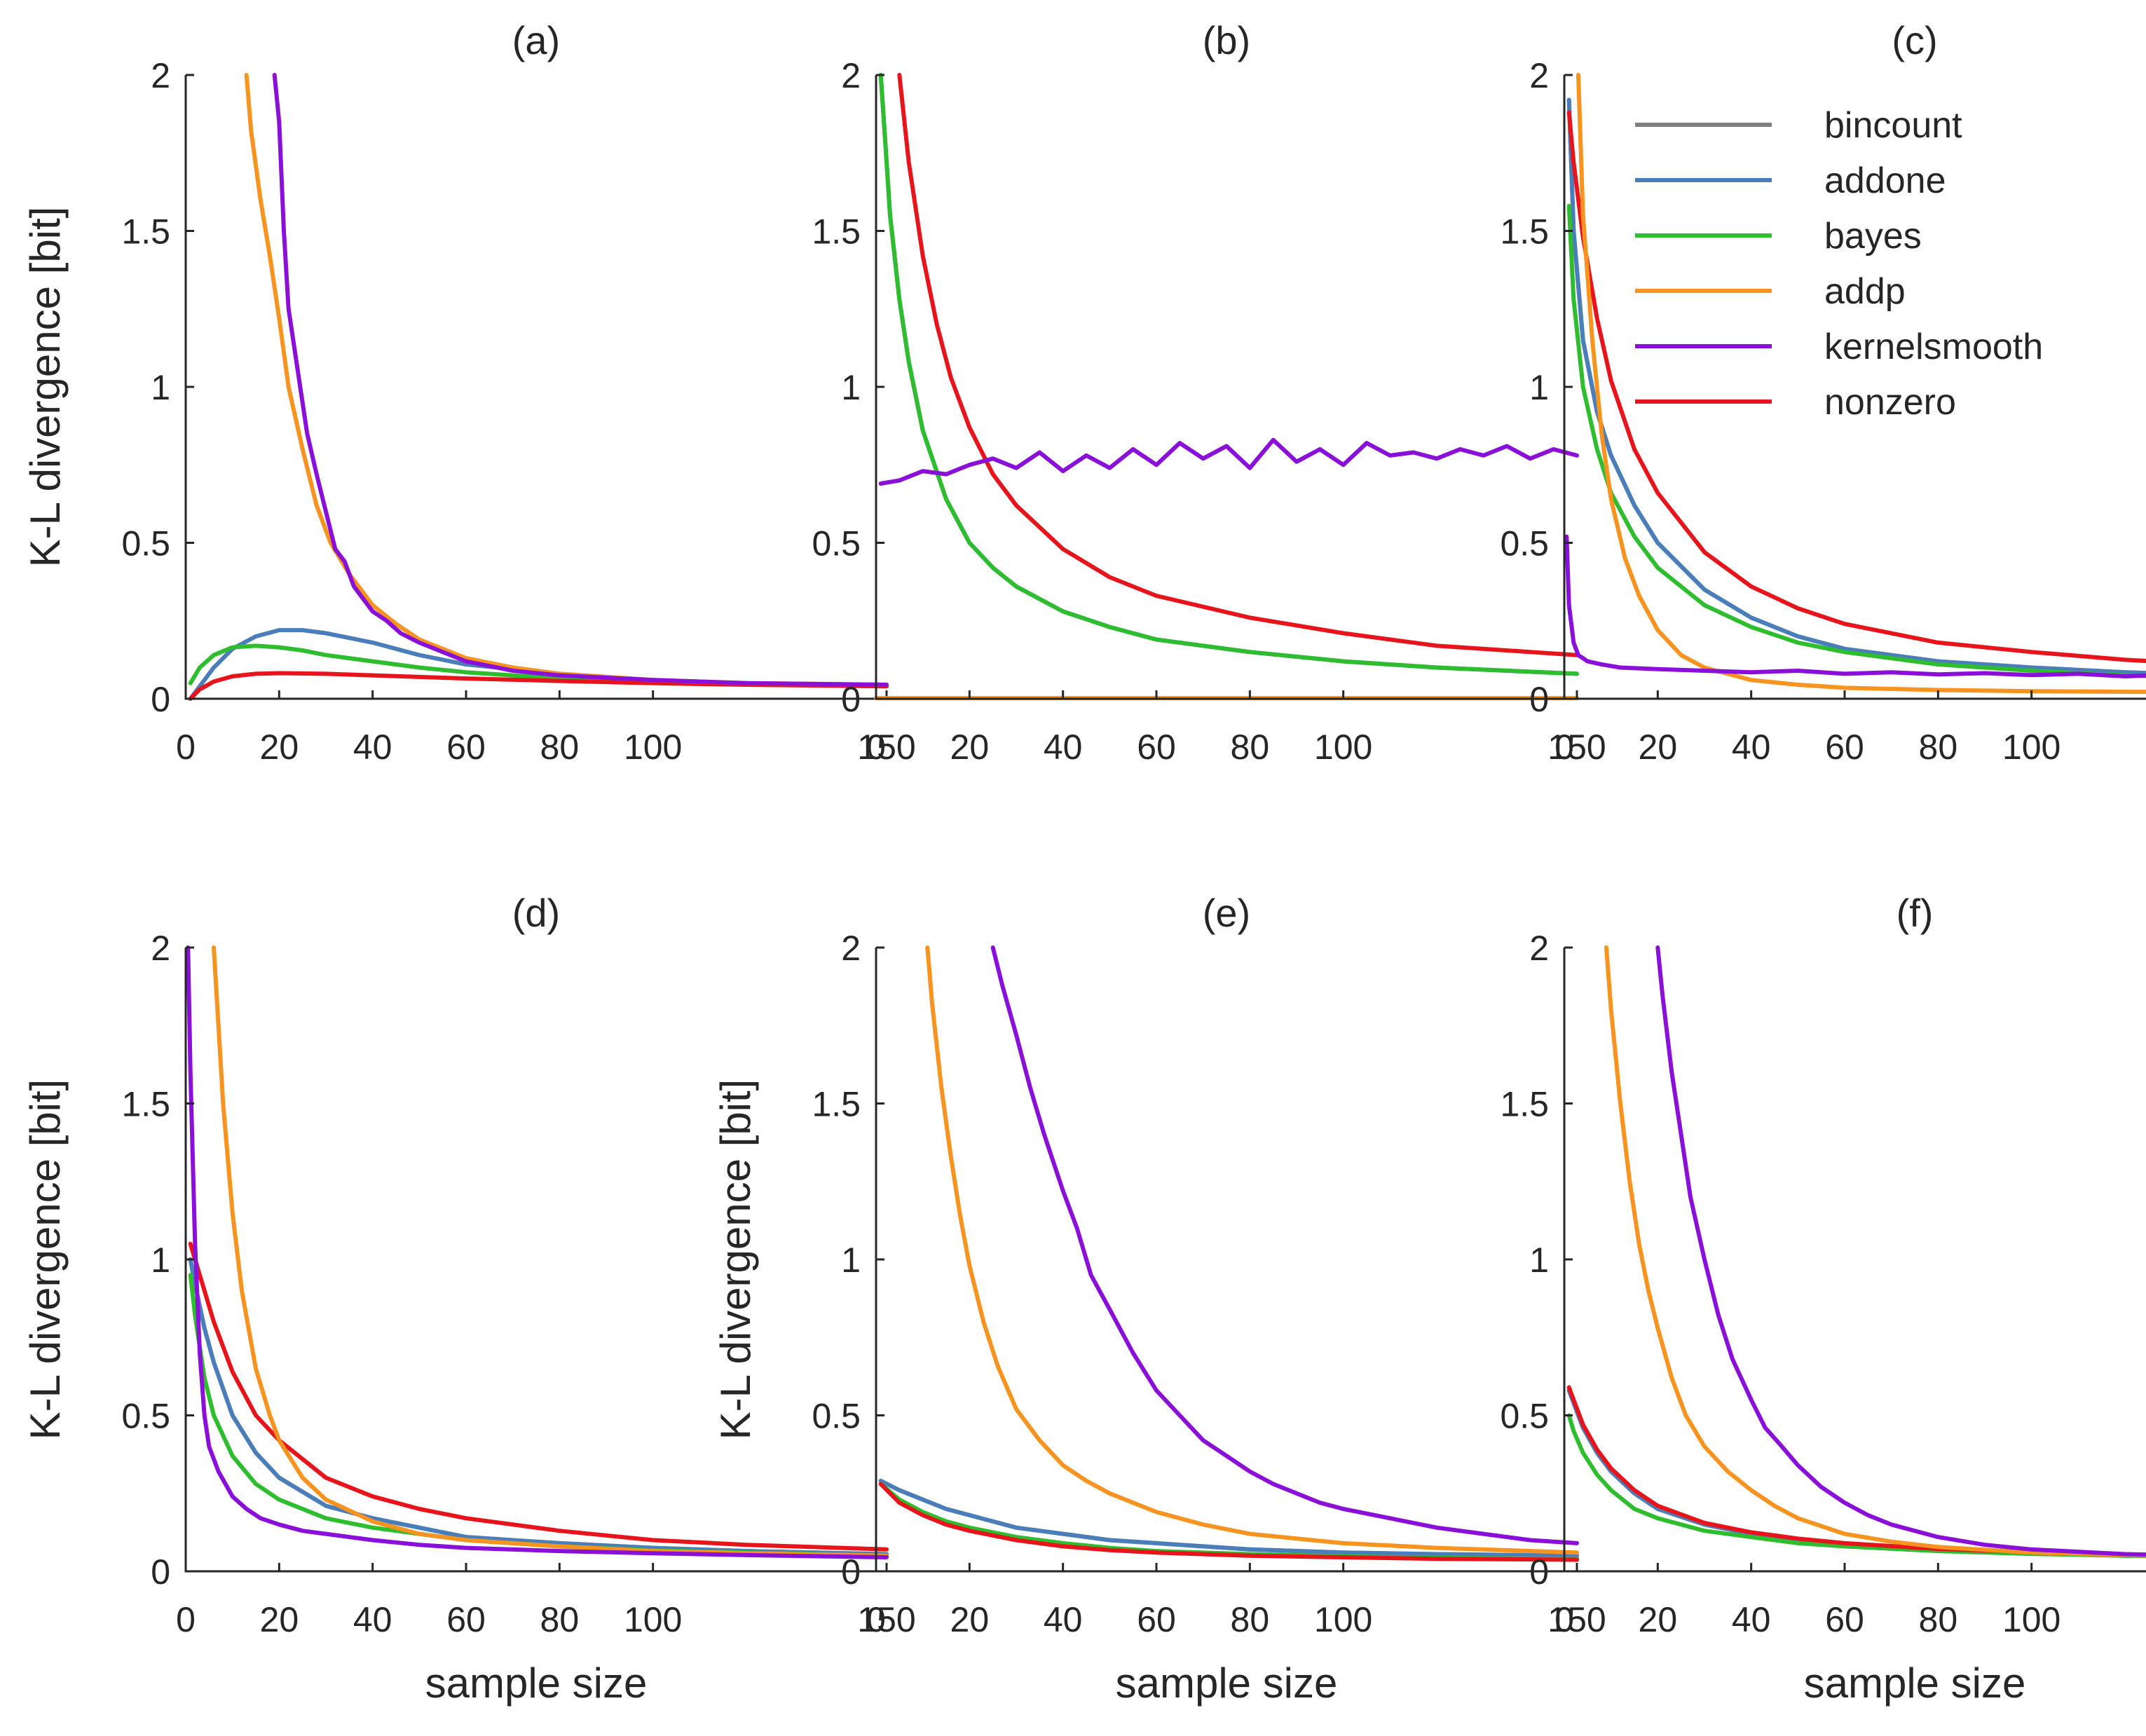  I want to click on legend-label-addp: addp, so click(1865, 291).